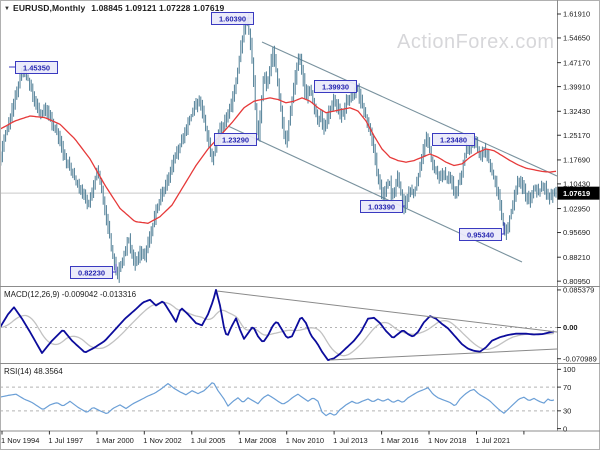 The width and height of the screenshot is (600, 450). I want to click on svg-text: 1.23480, so click(453, 140).